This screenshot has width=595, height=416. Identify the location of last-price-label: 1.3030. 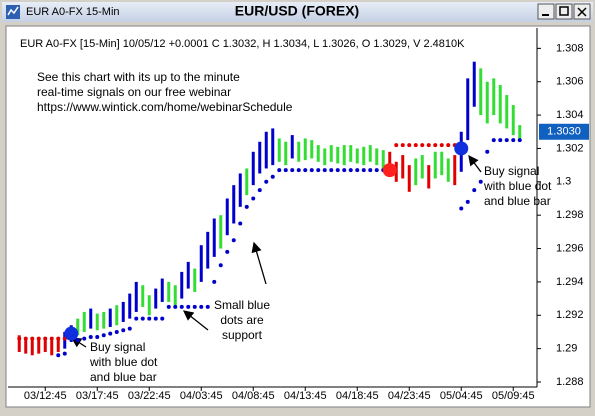
(564, 132).